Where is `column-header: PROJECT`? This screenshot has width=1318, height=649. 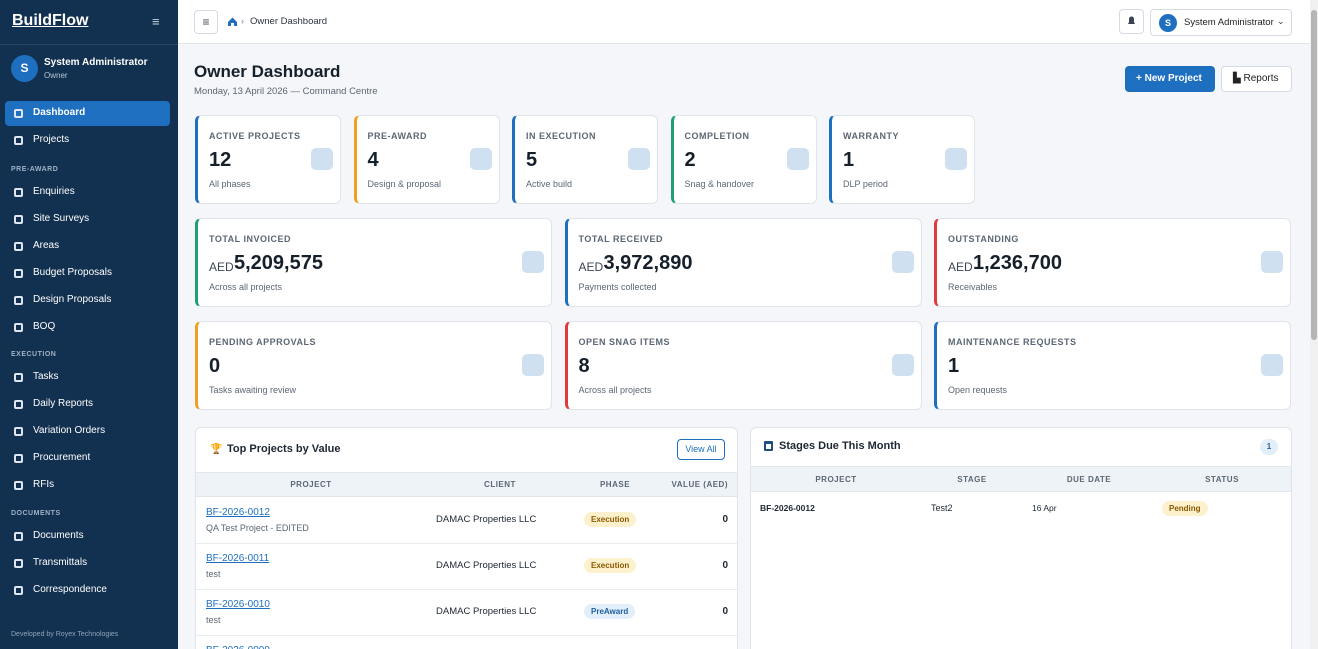
column-header: PROJECT is located at coordinates (836, 479).